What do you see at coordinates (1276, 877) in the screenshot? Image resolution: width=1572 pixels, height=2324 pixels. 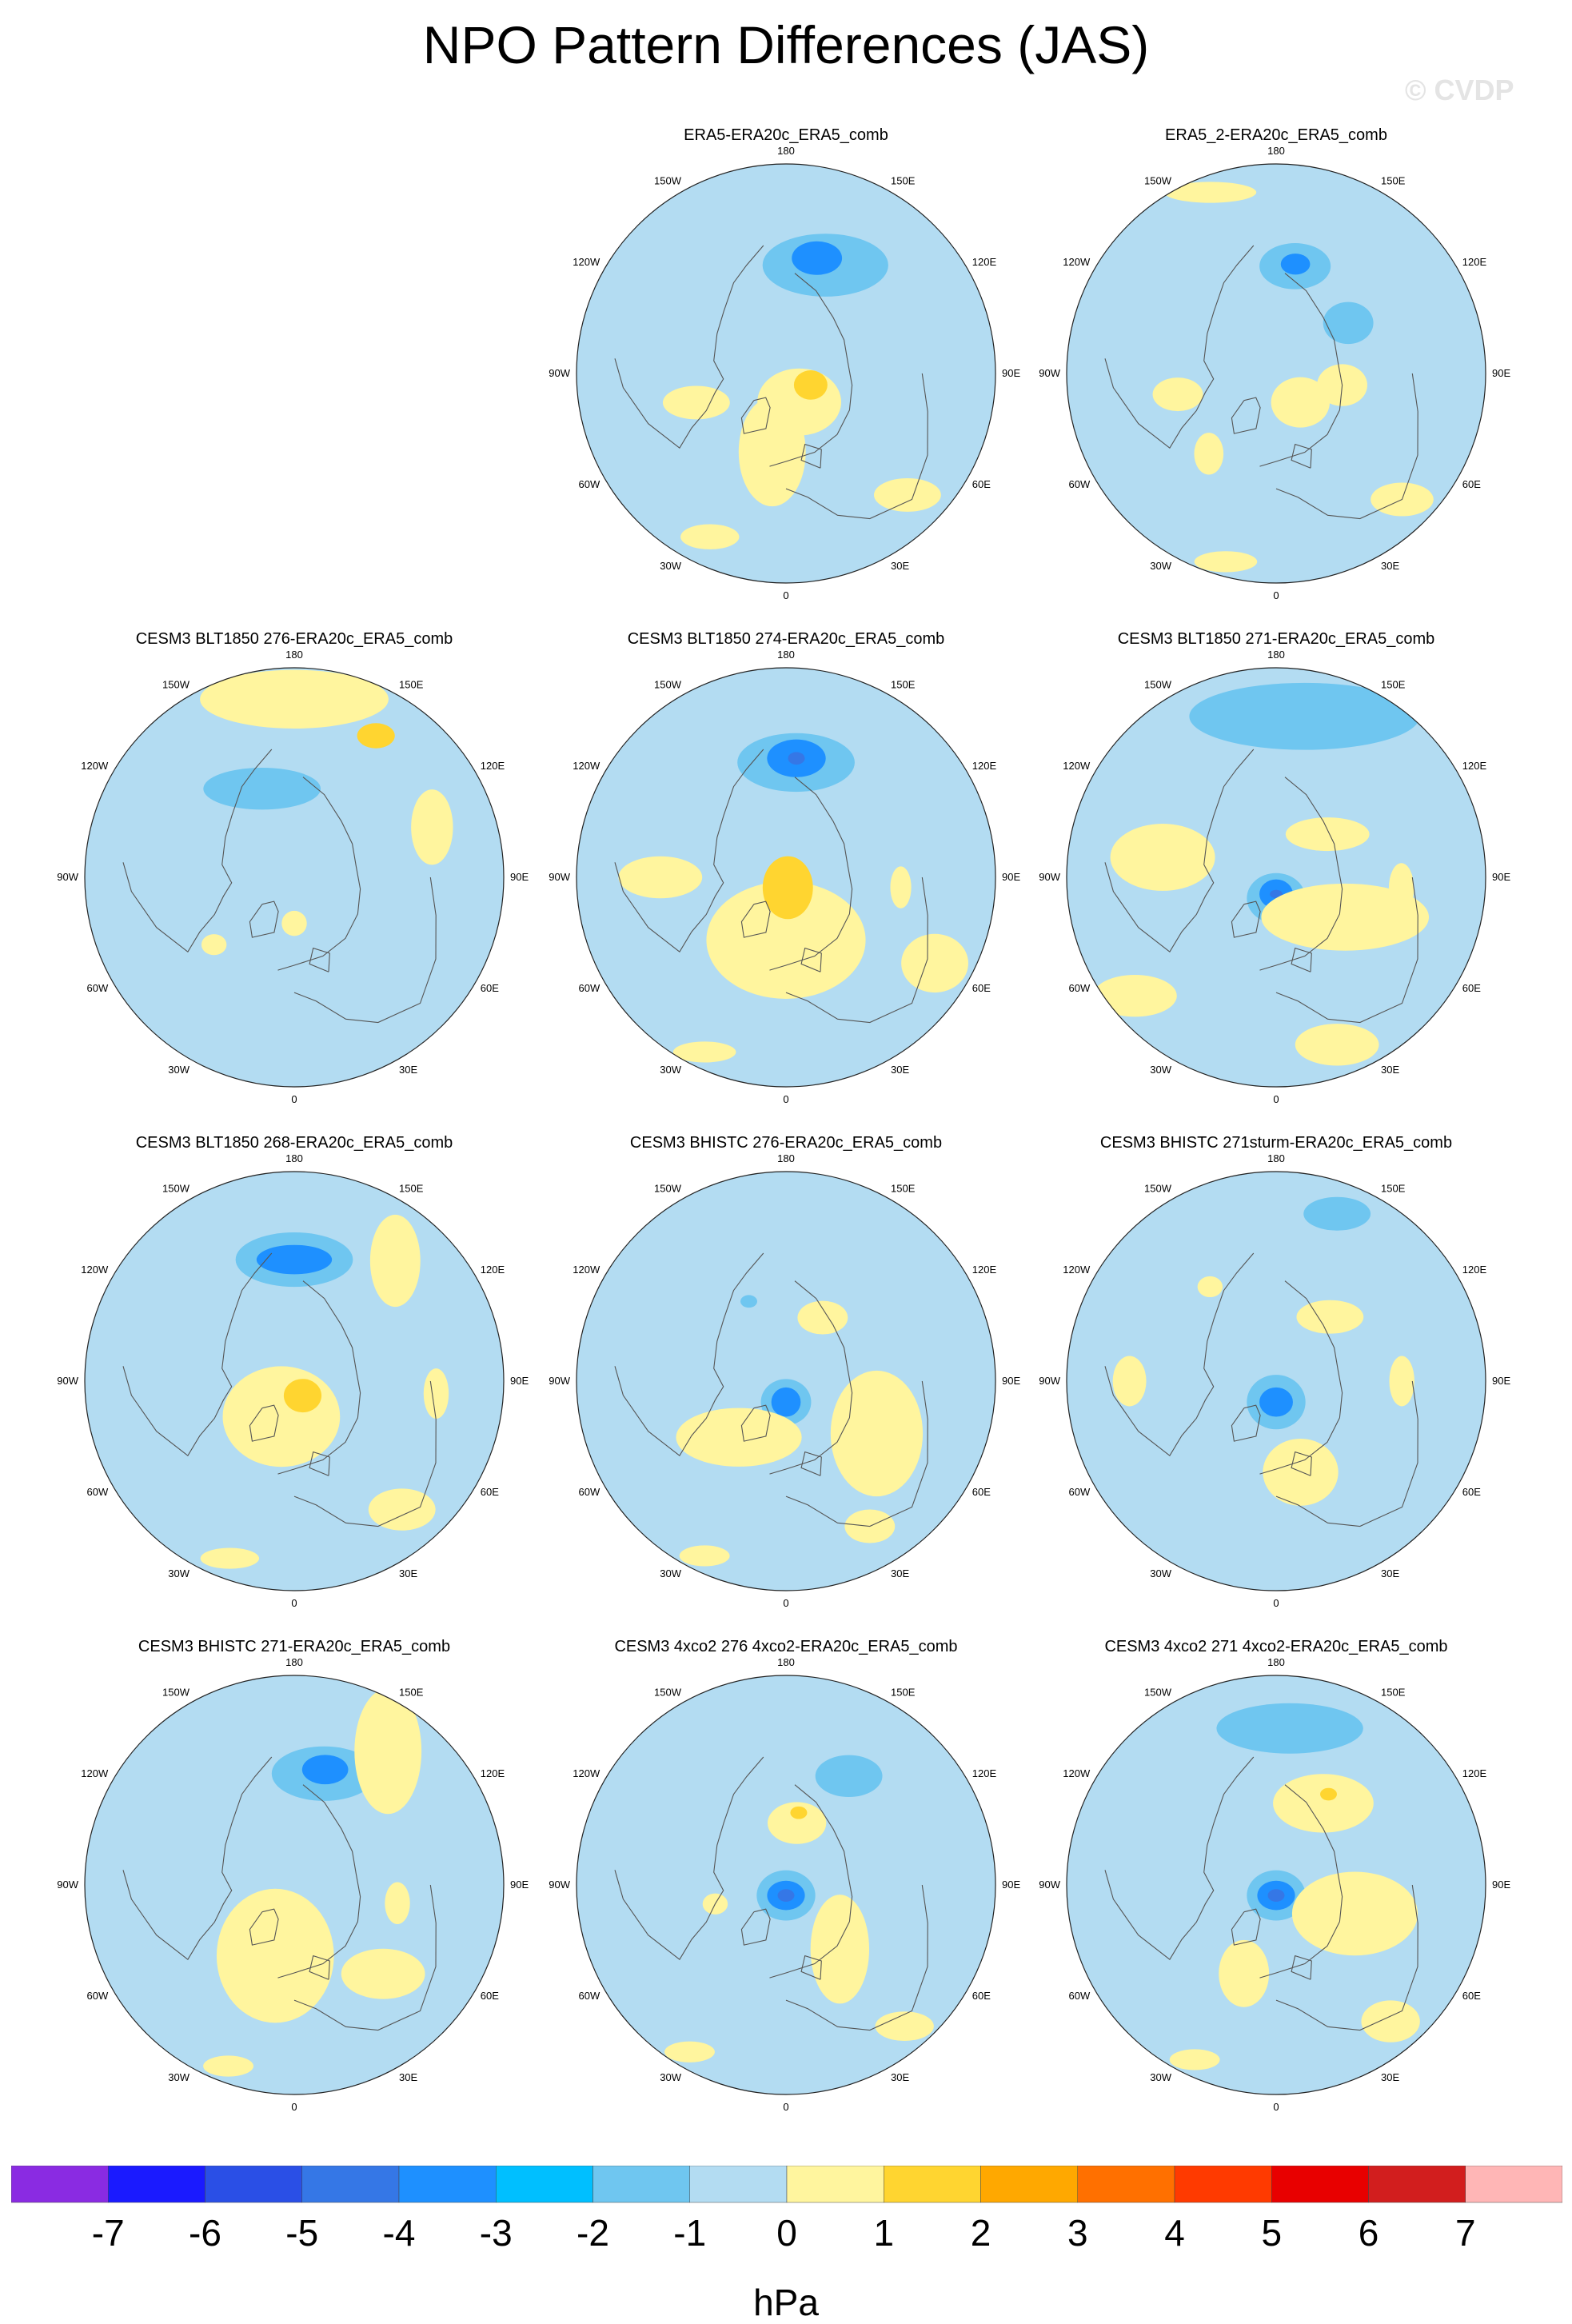 I see `map-border` at bounding box center [1276, 877].